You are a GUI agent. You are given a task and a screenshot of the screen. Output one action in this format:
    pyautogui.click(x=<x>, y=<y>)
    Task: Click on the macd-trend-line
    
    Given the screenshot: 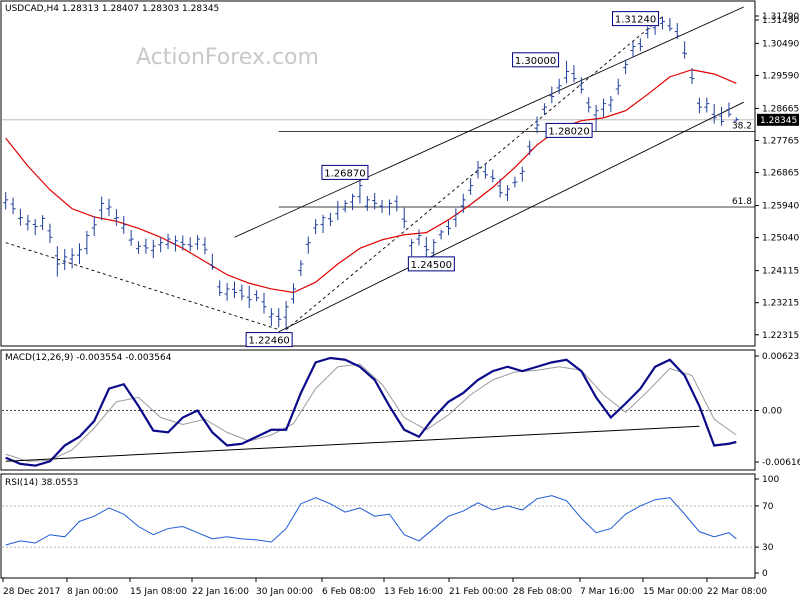 What is the action you would take?
    pyautogui.click(x=352, y=443)
    